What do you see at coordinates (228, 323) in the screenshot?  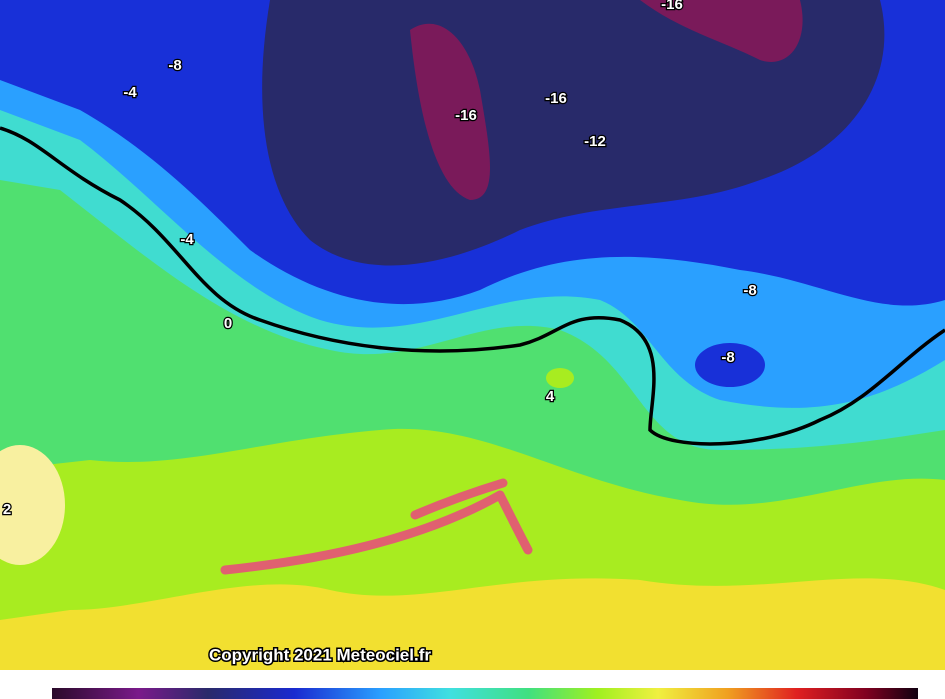 I see `isotherm-label: 0` at bounding box center [228, 323].